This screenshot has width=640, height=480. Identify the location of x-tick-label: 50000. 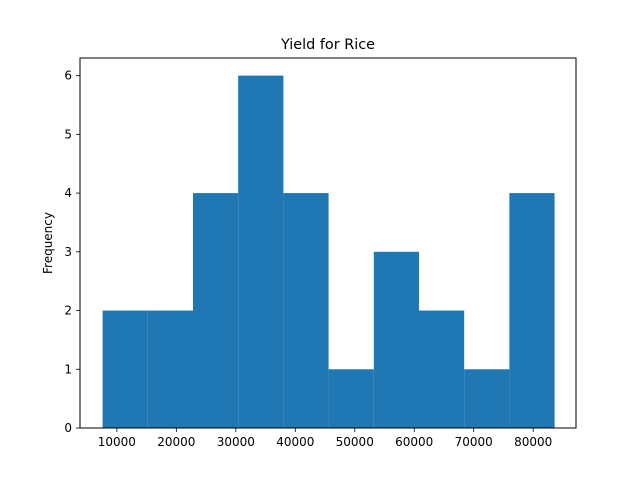
(355, 442).